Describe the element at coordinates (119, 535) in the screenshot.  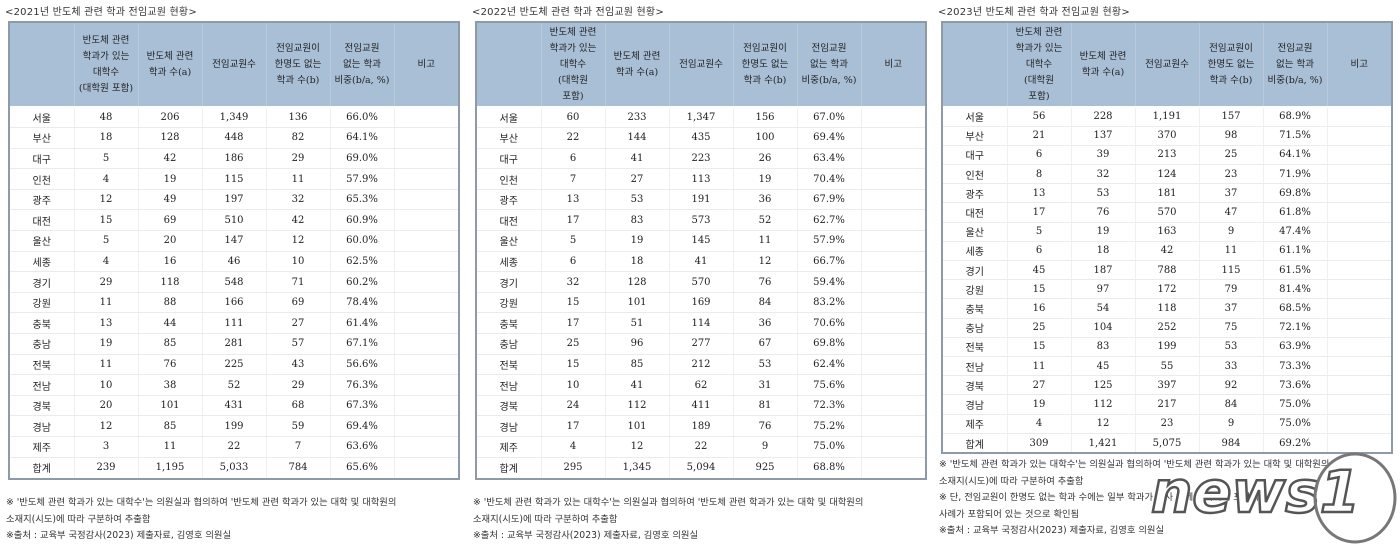
I see `footnote-line: ※출처 : 교육부 국정감사(2023) 제출자료, 김영호 의원실` at that location.